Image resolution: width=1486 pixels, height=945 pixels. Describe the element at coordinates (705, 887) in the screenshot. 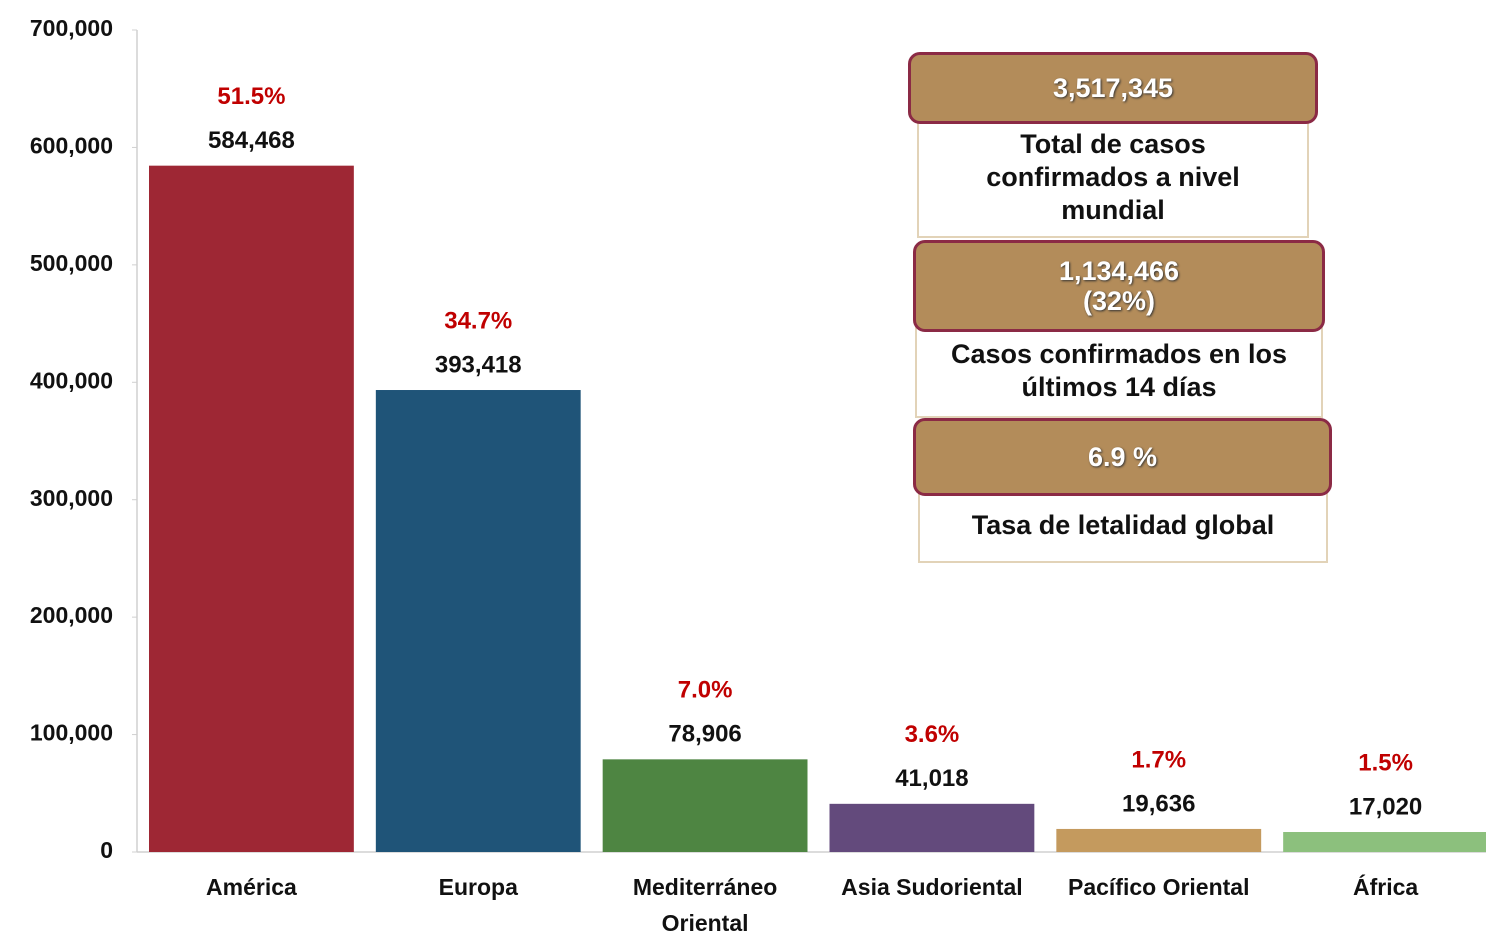

I see `x-tick-line: Mediterráneo` at that location.